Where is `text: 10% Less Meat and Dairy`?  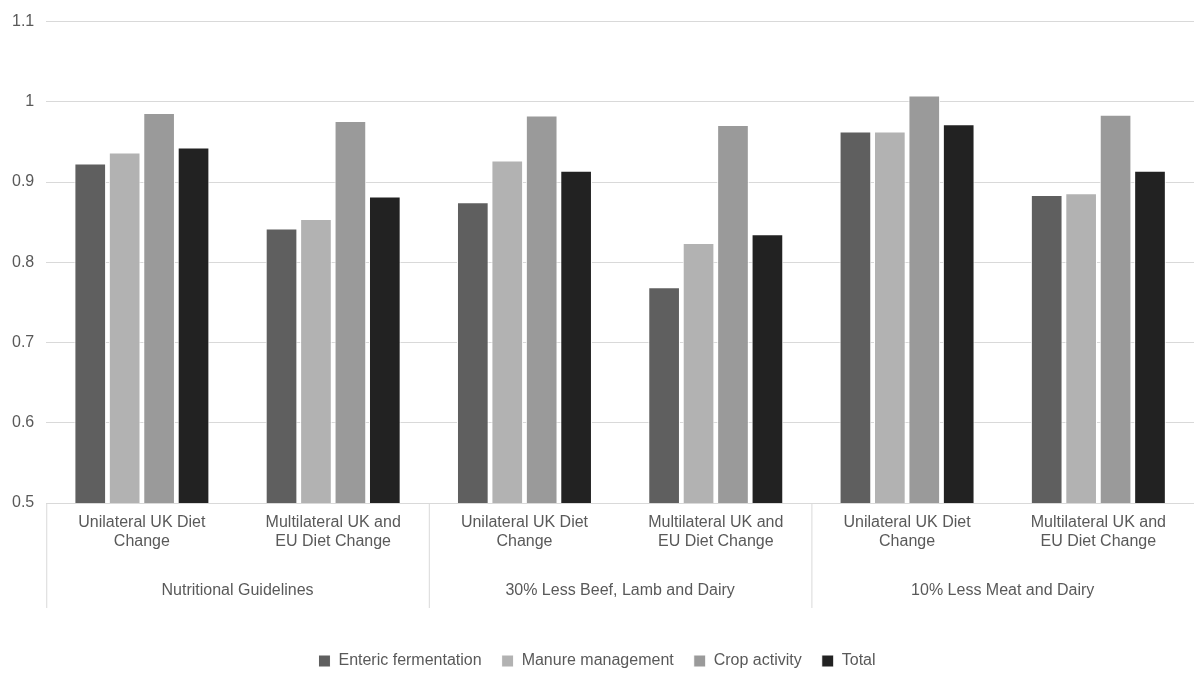 text: 10% Less Meat and Dairy is located at coordinates (1003, 590).